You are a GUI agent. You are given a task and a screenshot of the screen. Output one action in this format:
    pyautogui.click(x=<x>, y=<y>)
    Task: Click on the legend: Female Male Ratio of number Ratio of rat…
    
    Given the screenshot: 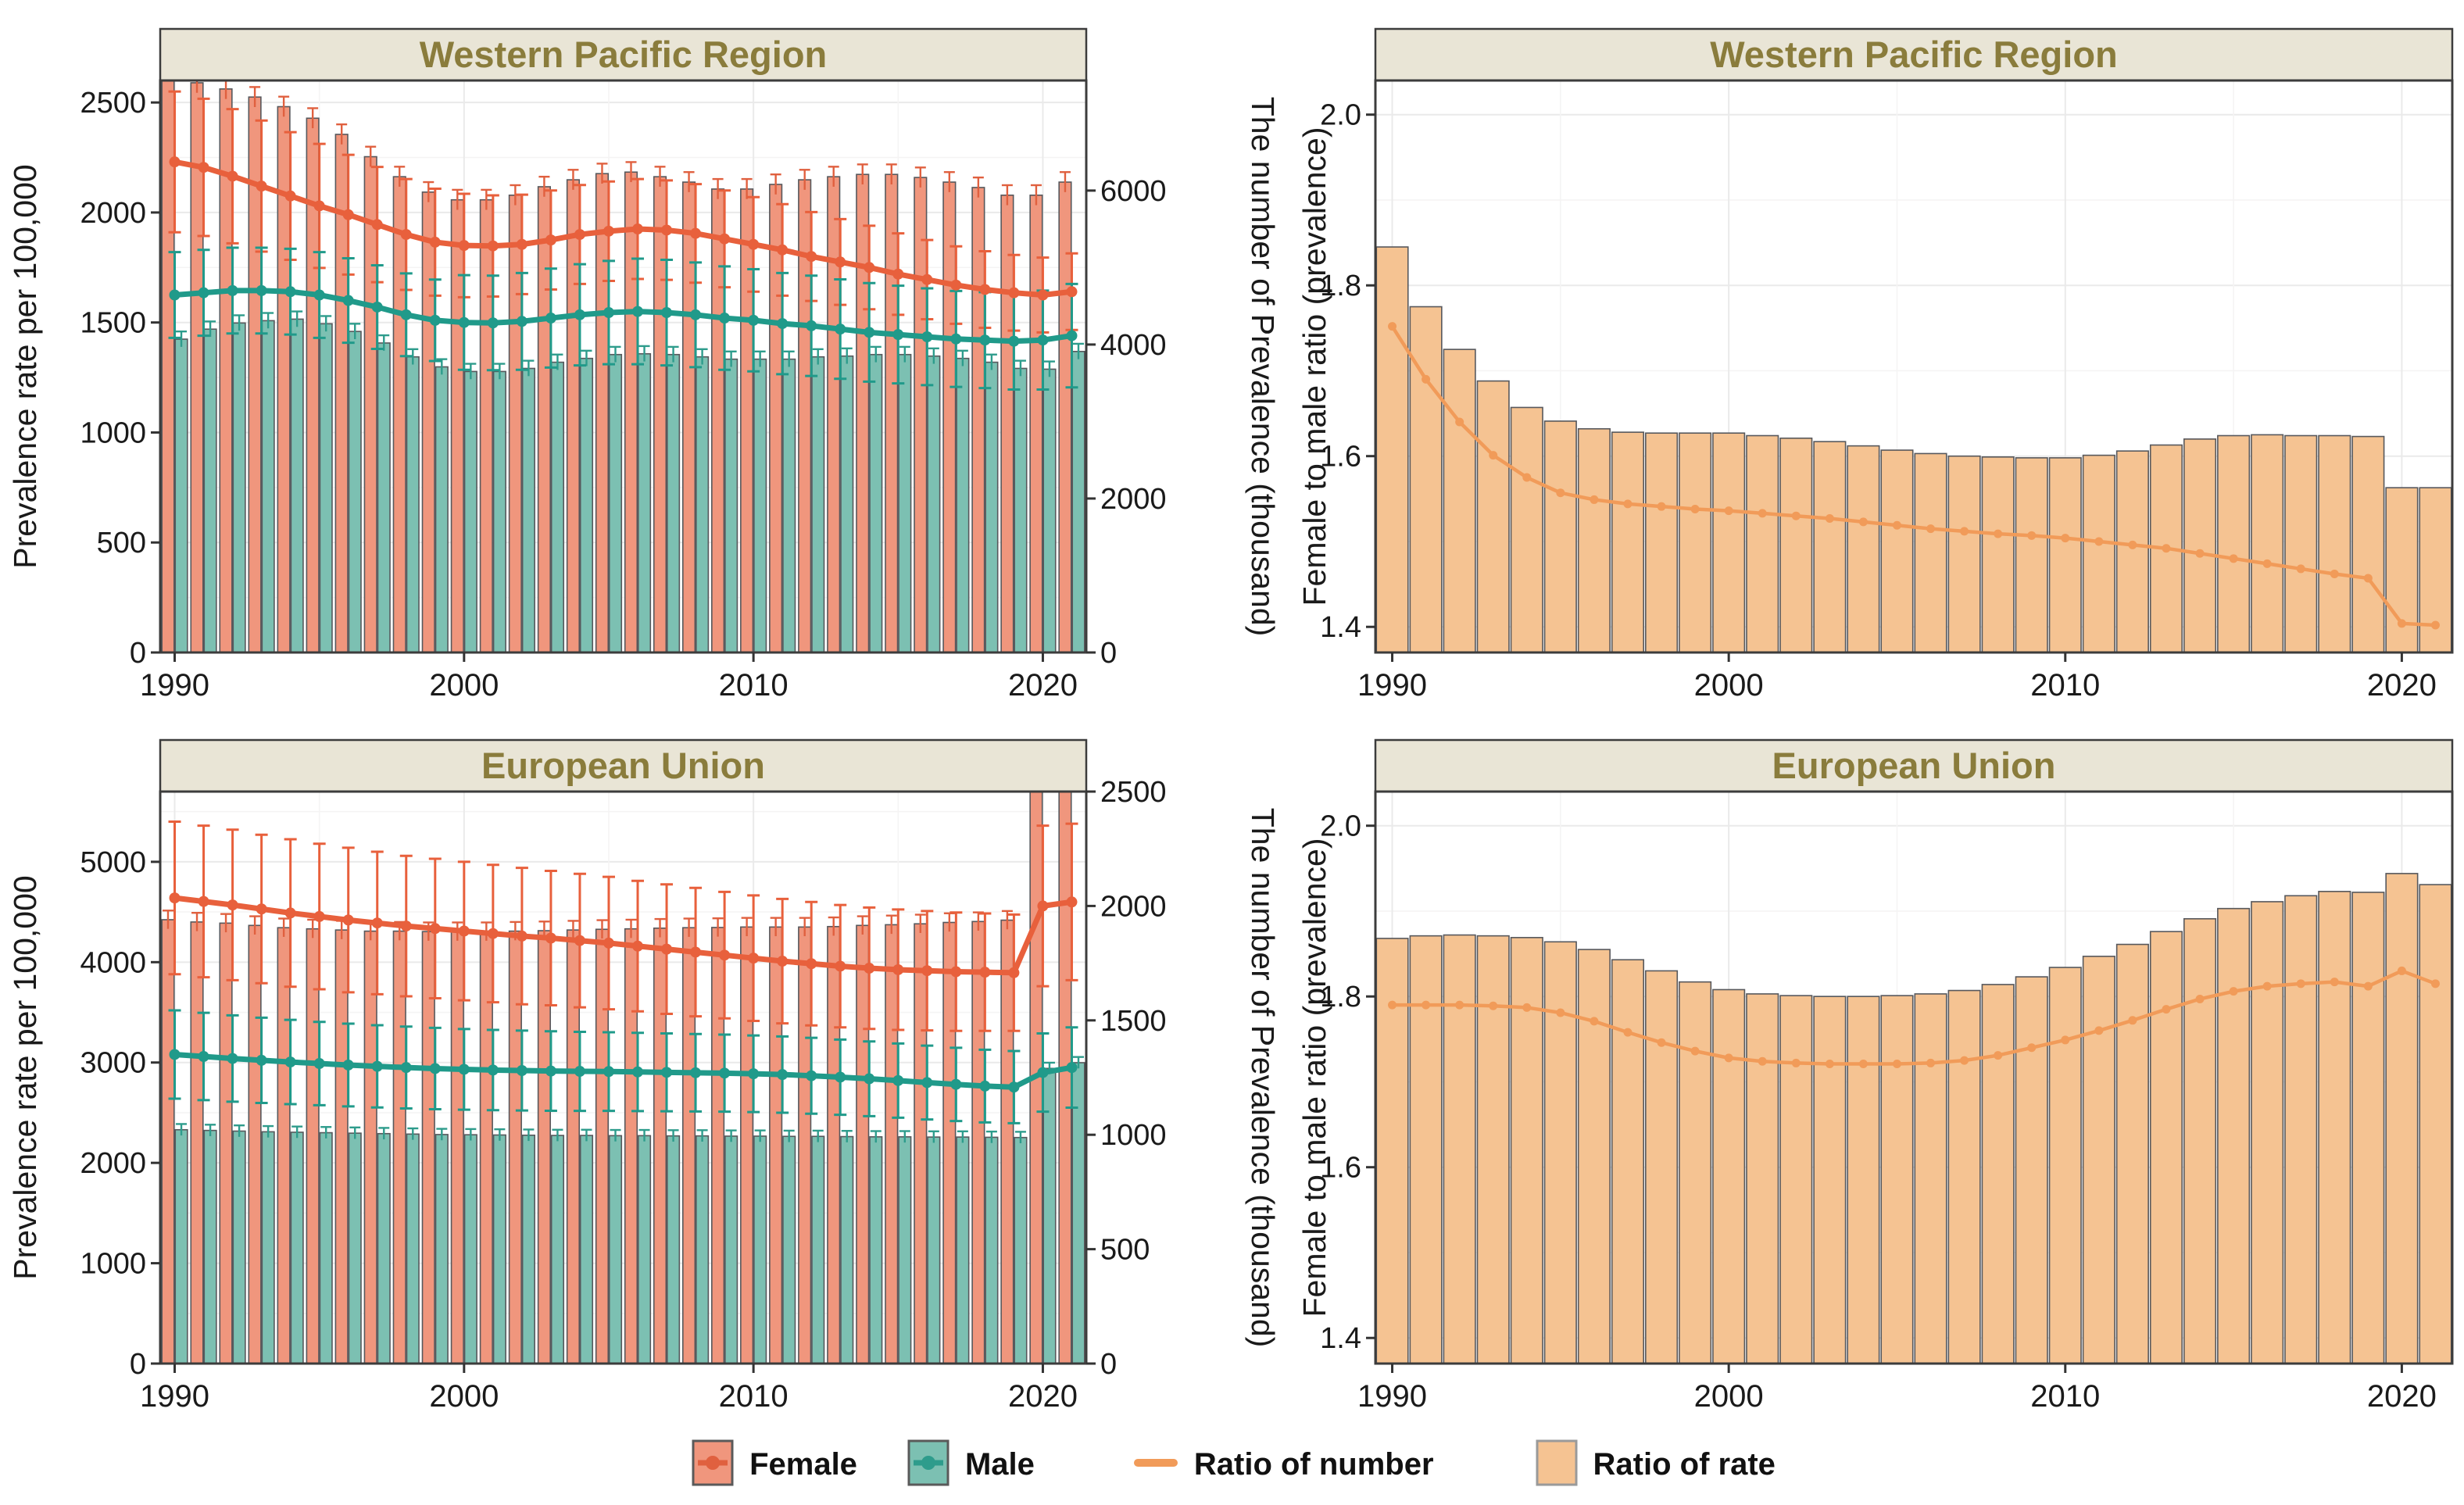 What is the action you would take?
    pyautogui.click(x=1232, y=1464)
    